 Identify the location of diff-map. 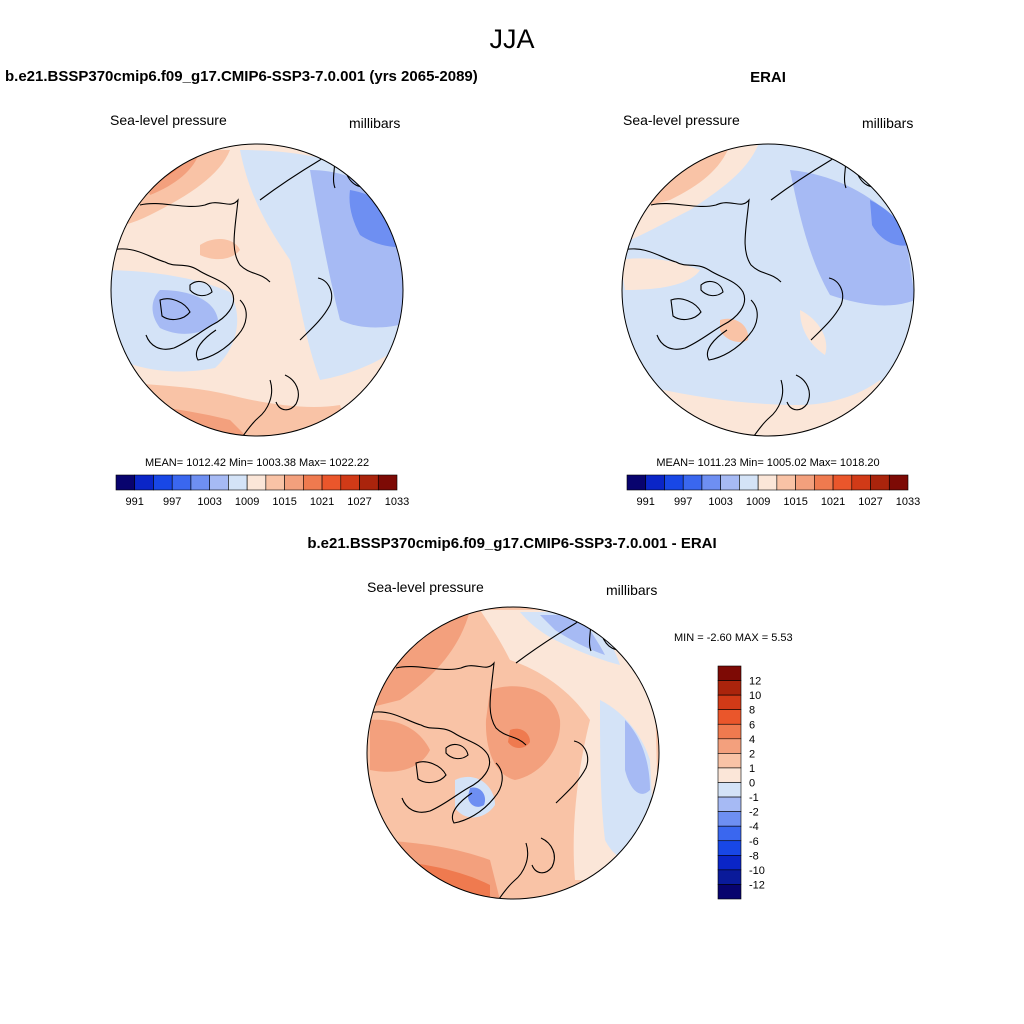
(513, 753).